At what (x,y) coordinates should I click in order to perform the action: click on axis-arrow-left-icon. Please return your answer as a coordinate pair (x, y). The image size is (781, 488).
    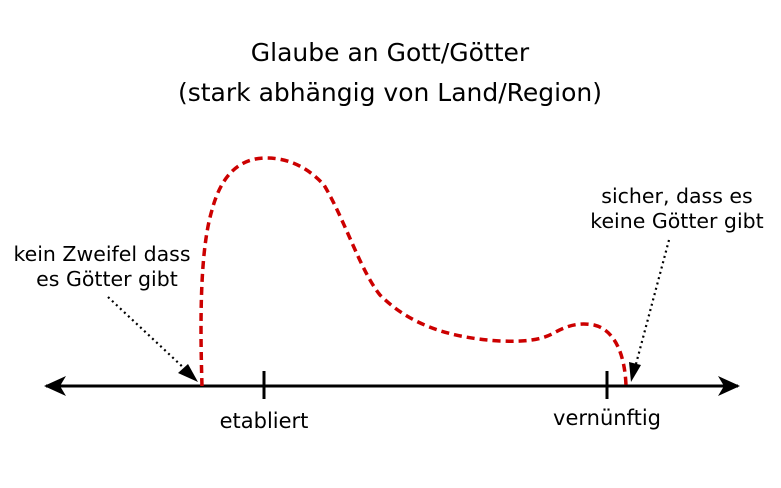
    Looking at the image, I should click on (55, 386).